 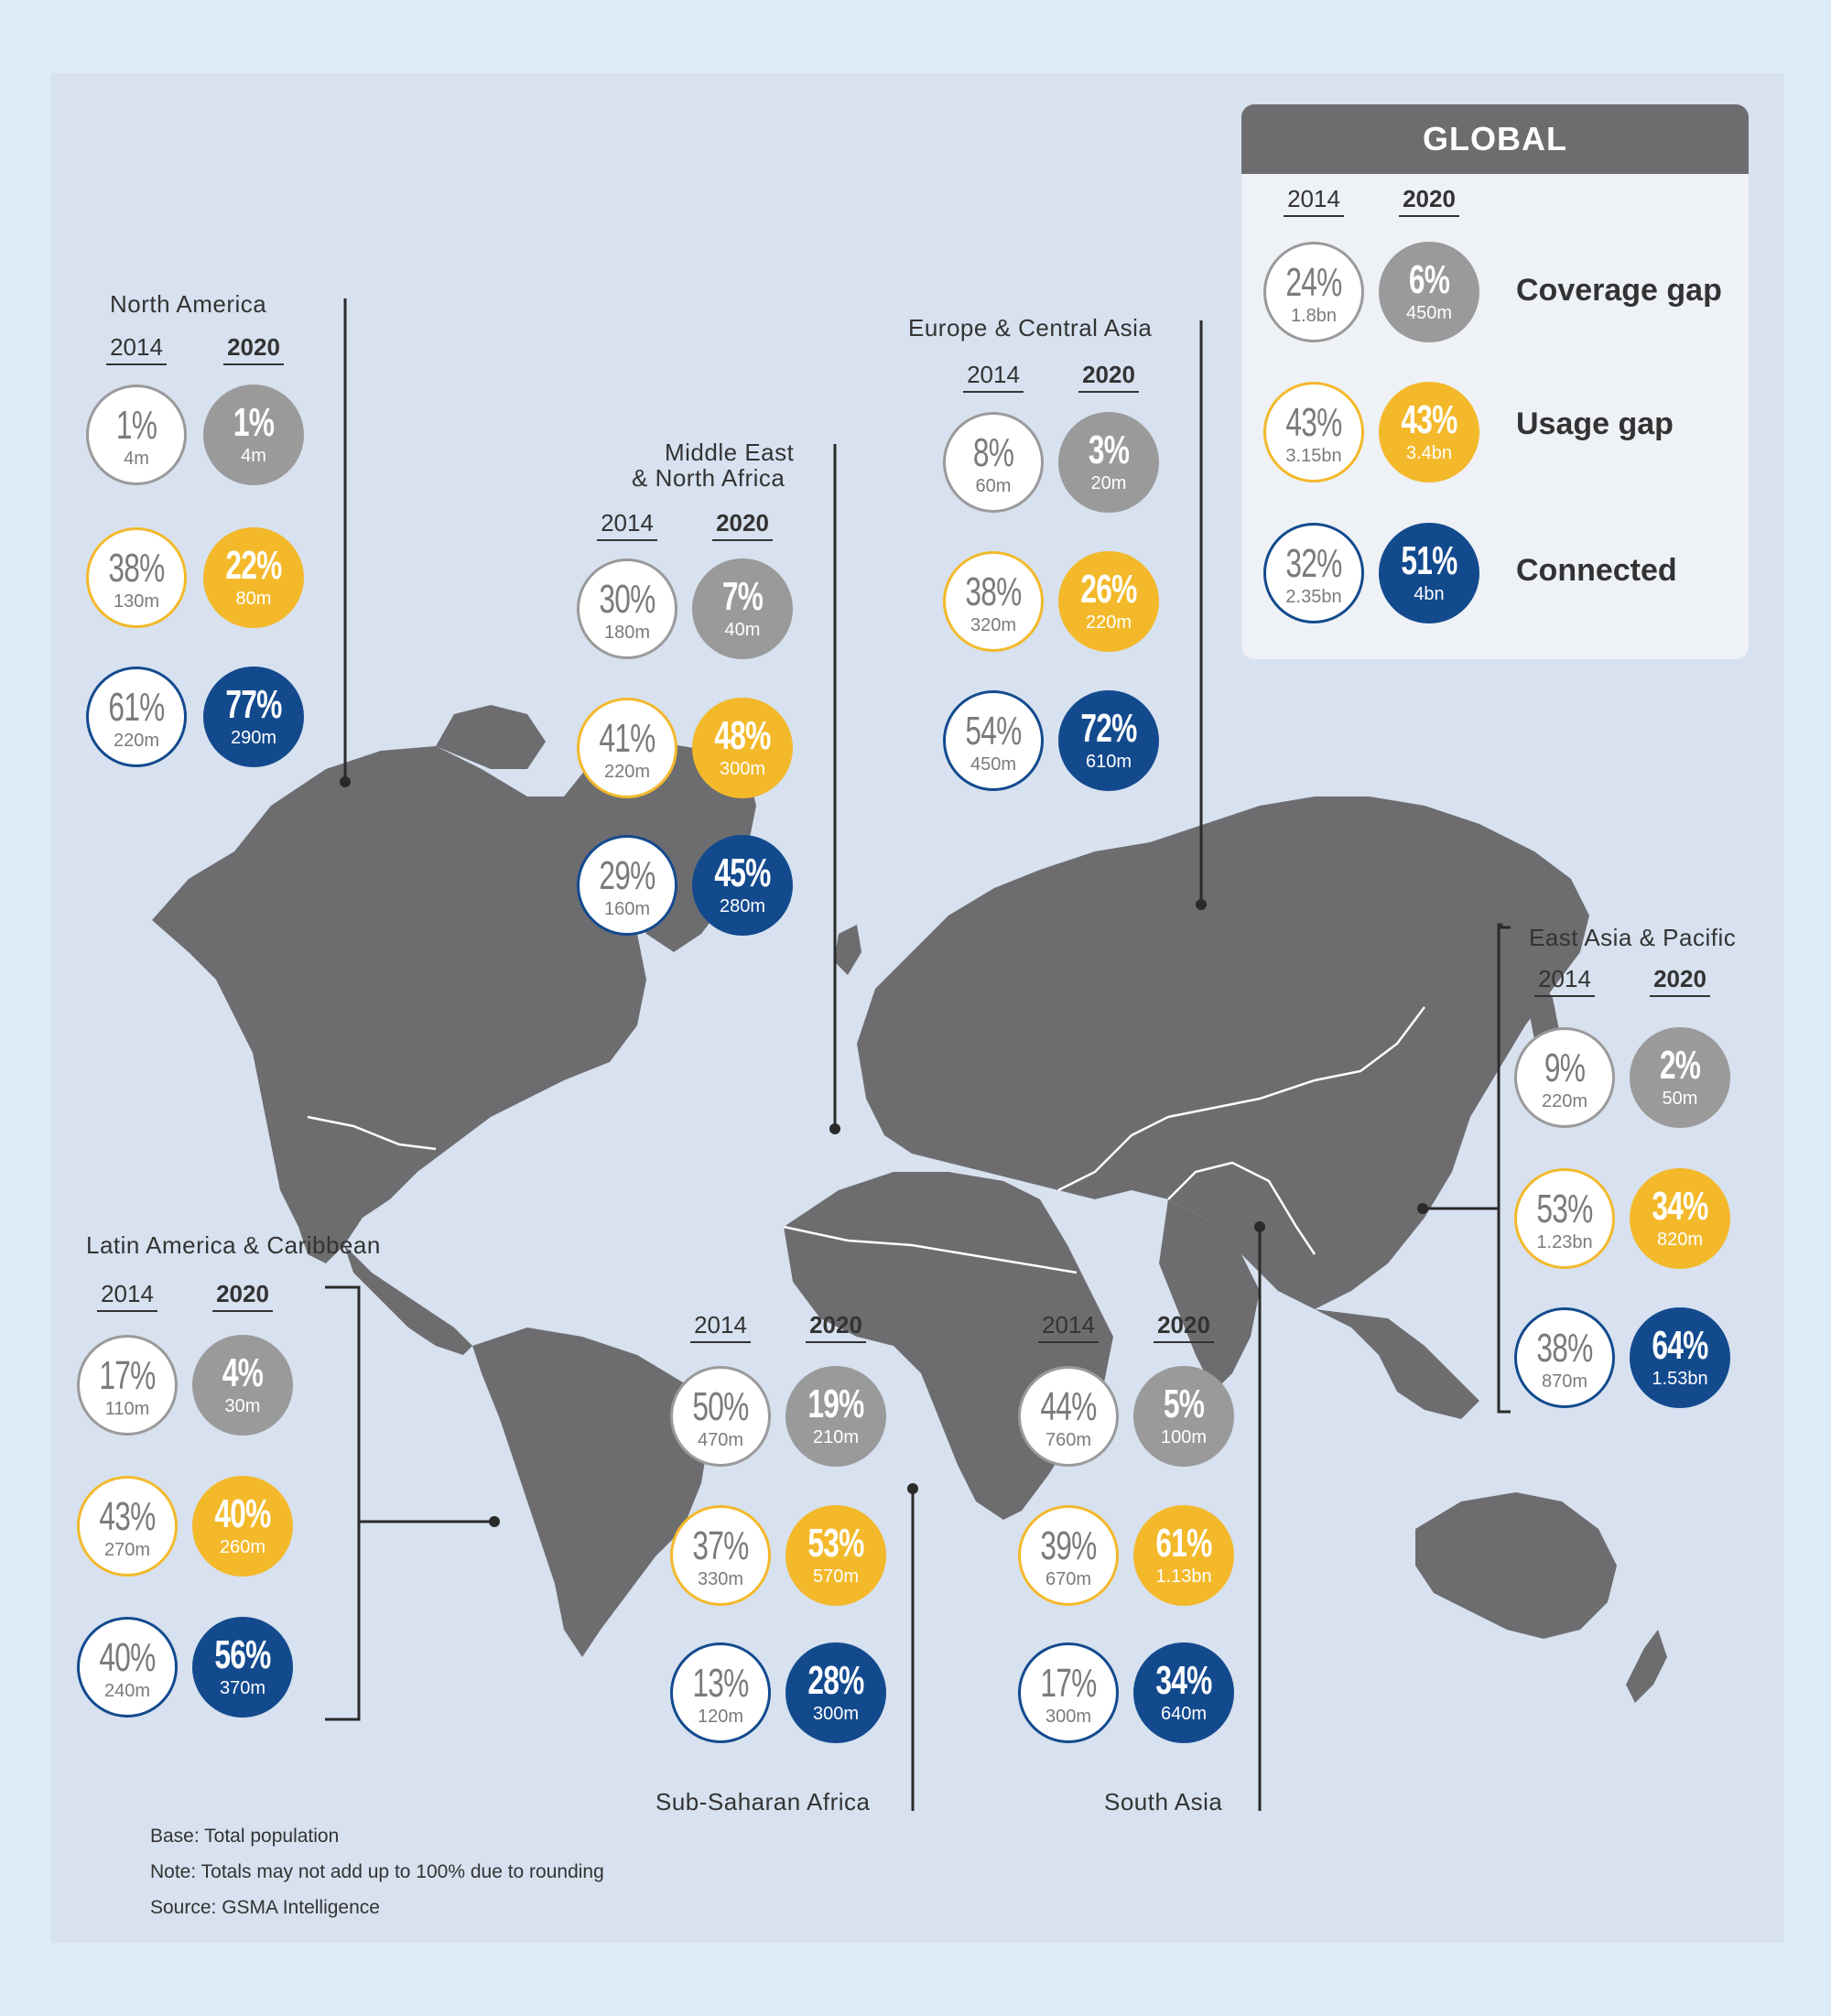 I want to click on leader-latin-america, so click(x=343, y=1503).